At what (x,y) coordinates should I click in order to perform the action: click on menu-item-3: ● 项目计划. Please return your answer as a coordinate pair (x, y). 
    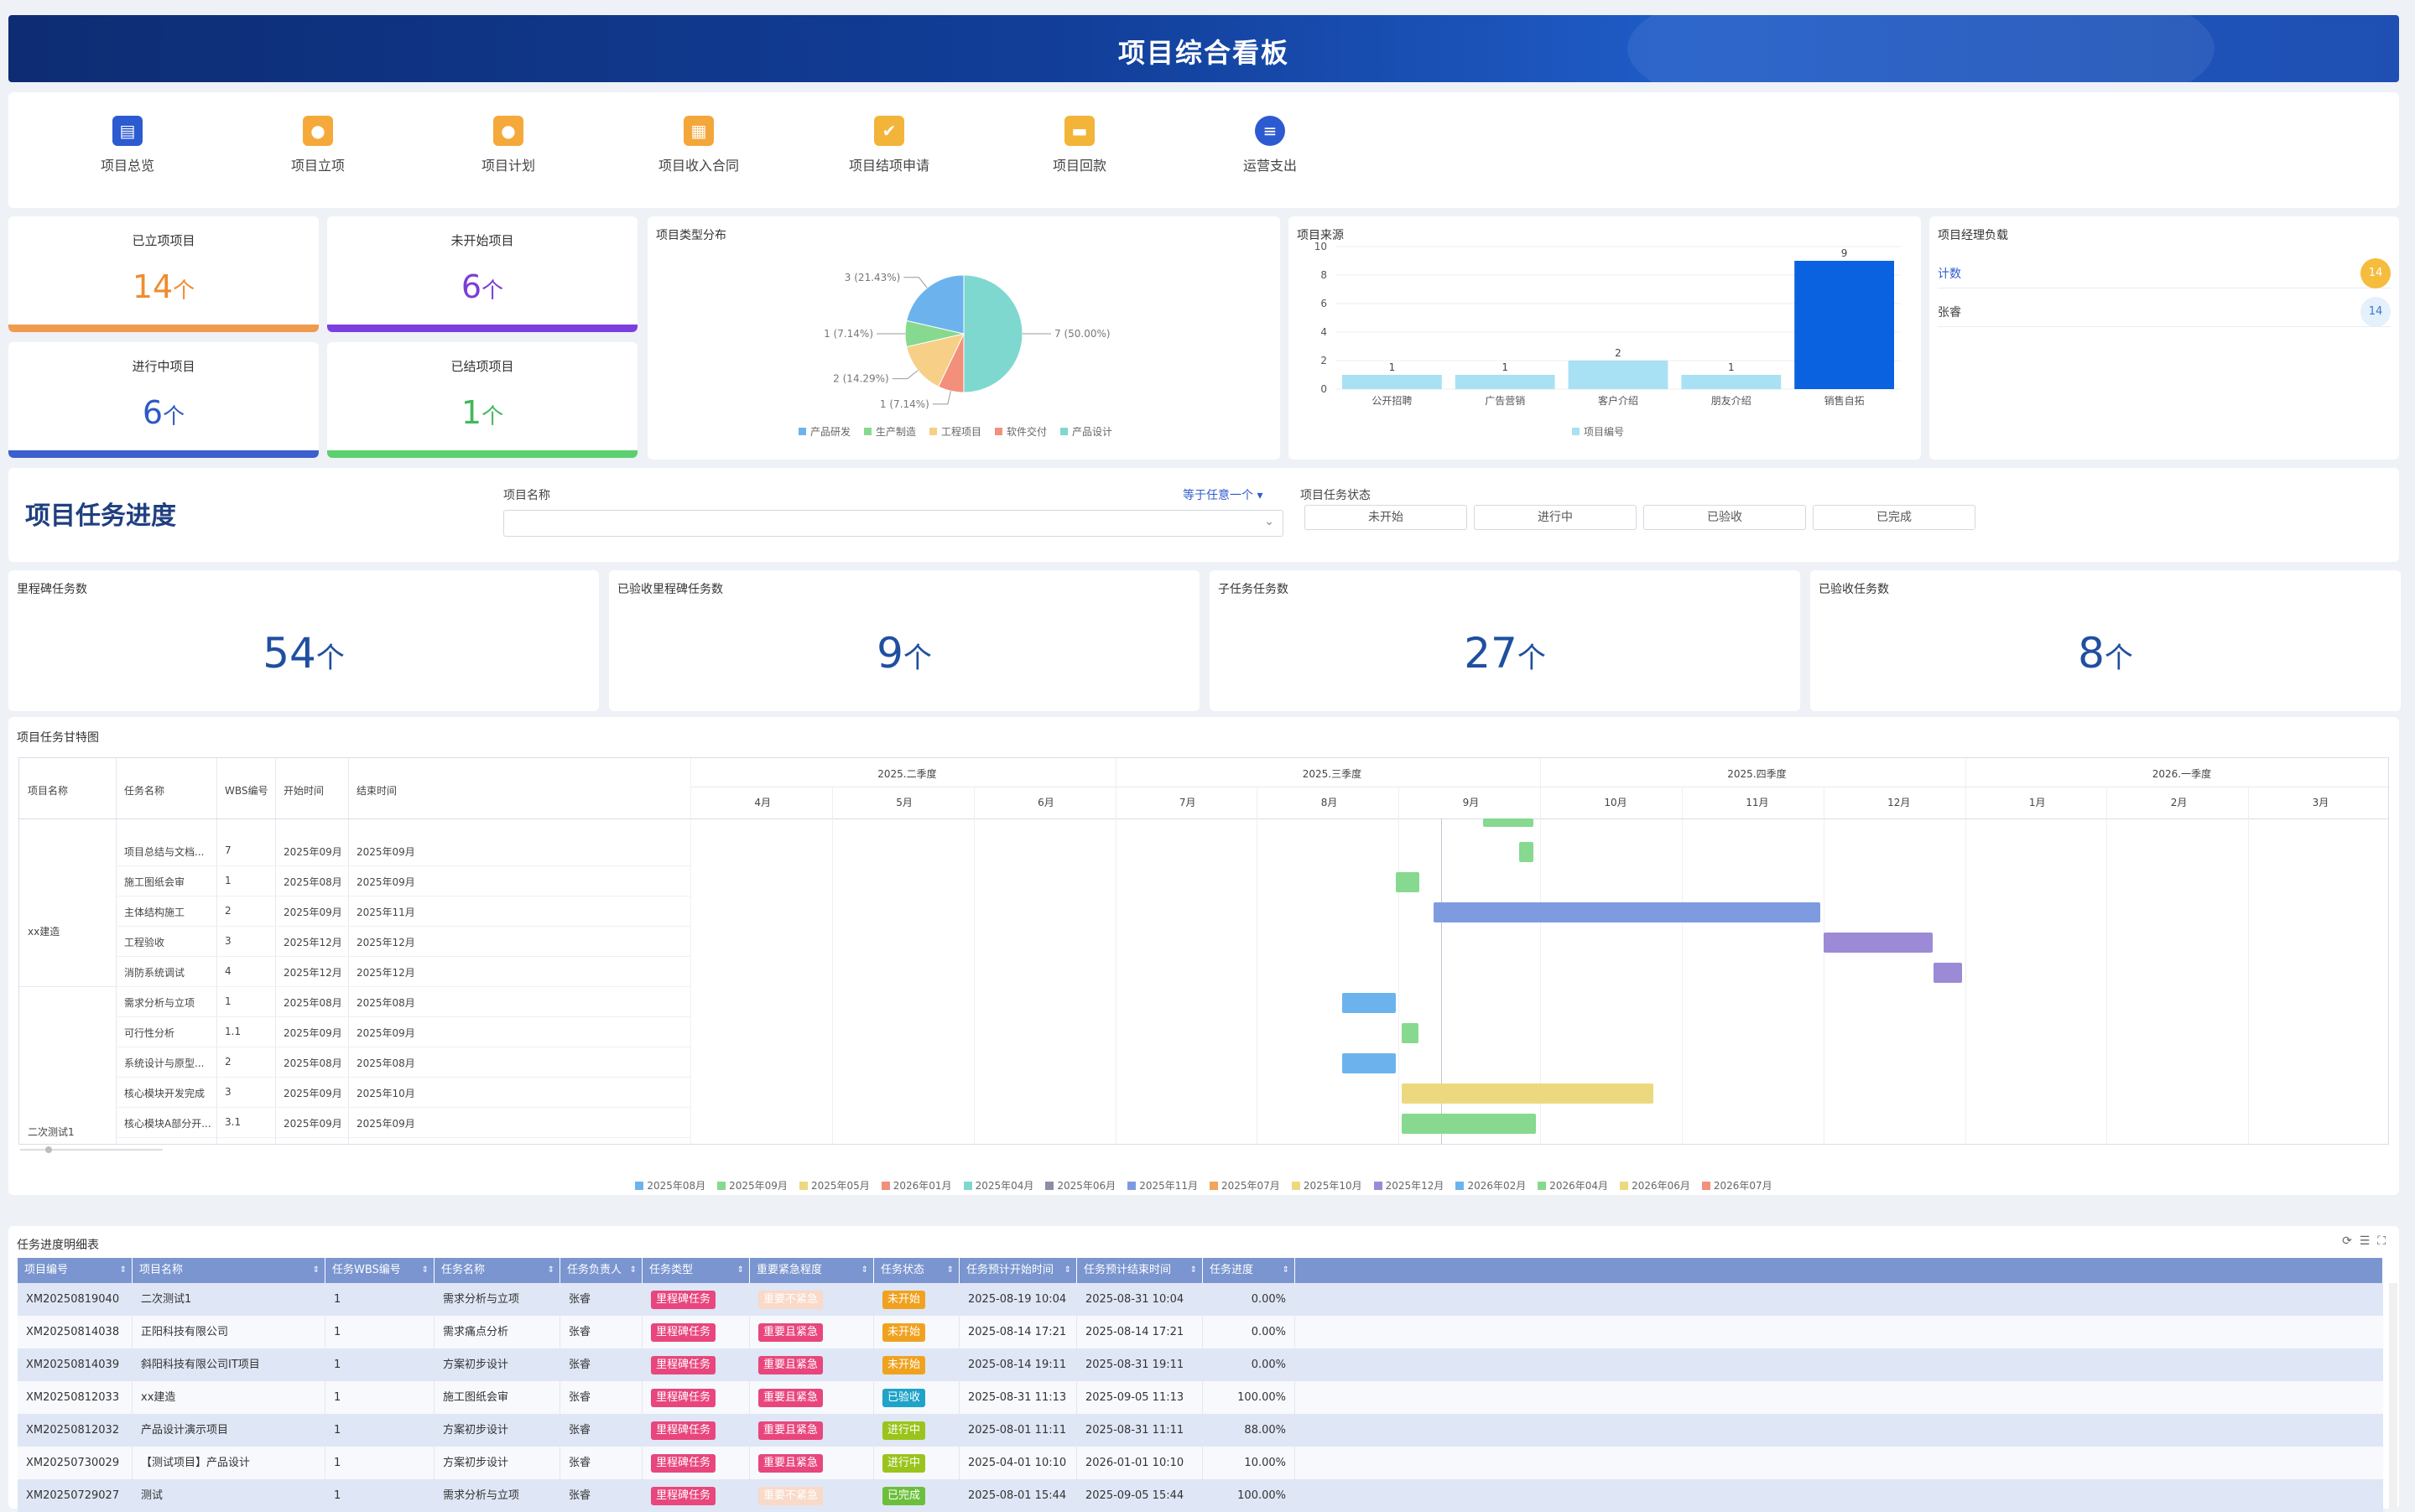
    Looking at the image, I should click on (508, 145).